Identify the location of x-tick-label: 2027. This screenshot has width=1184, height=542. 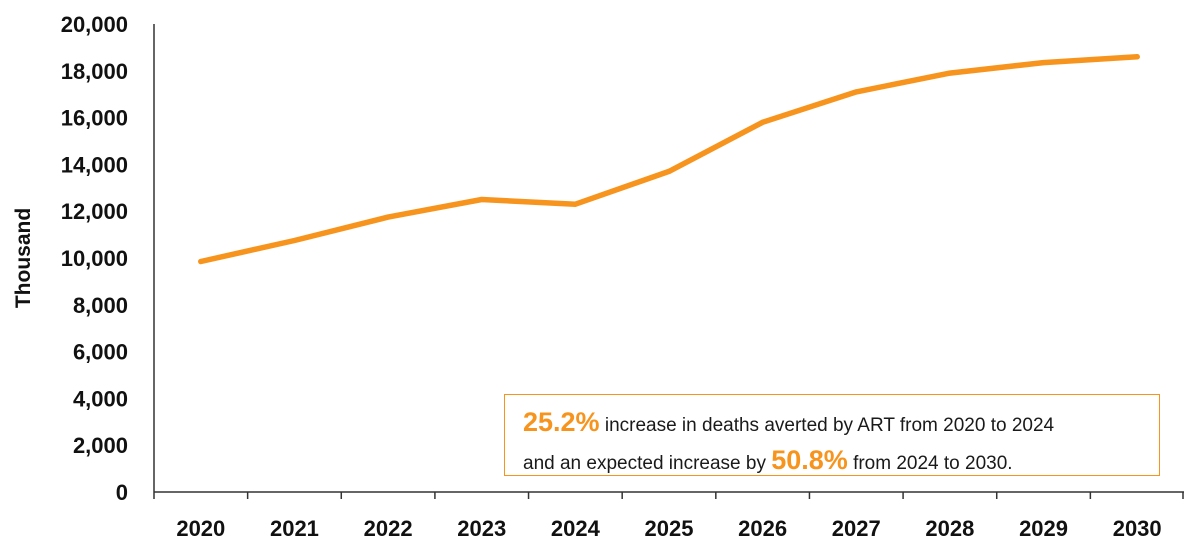
(856, 528).